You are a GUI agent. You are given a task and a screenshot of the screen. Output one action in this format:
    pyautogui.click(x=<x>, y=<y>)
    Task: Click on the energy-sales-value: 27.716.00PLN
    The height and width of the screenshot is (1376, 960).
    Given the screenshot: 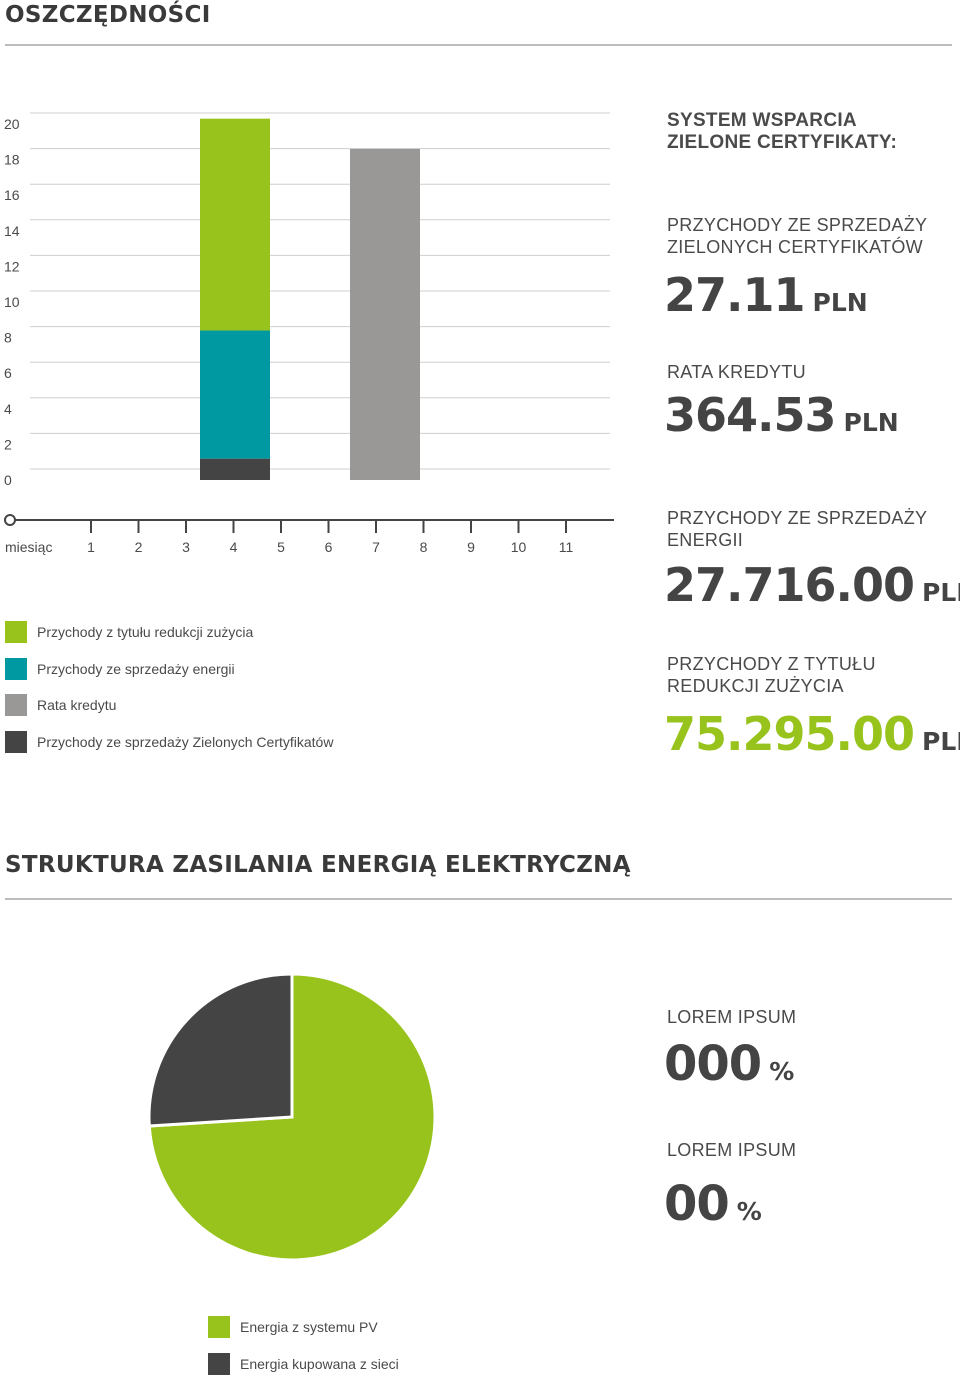 What is the action you would take?
    pyautogui.click(x=812, y=585)
    